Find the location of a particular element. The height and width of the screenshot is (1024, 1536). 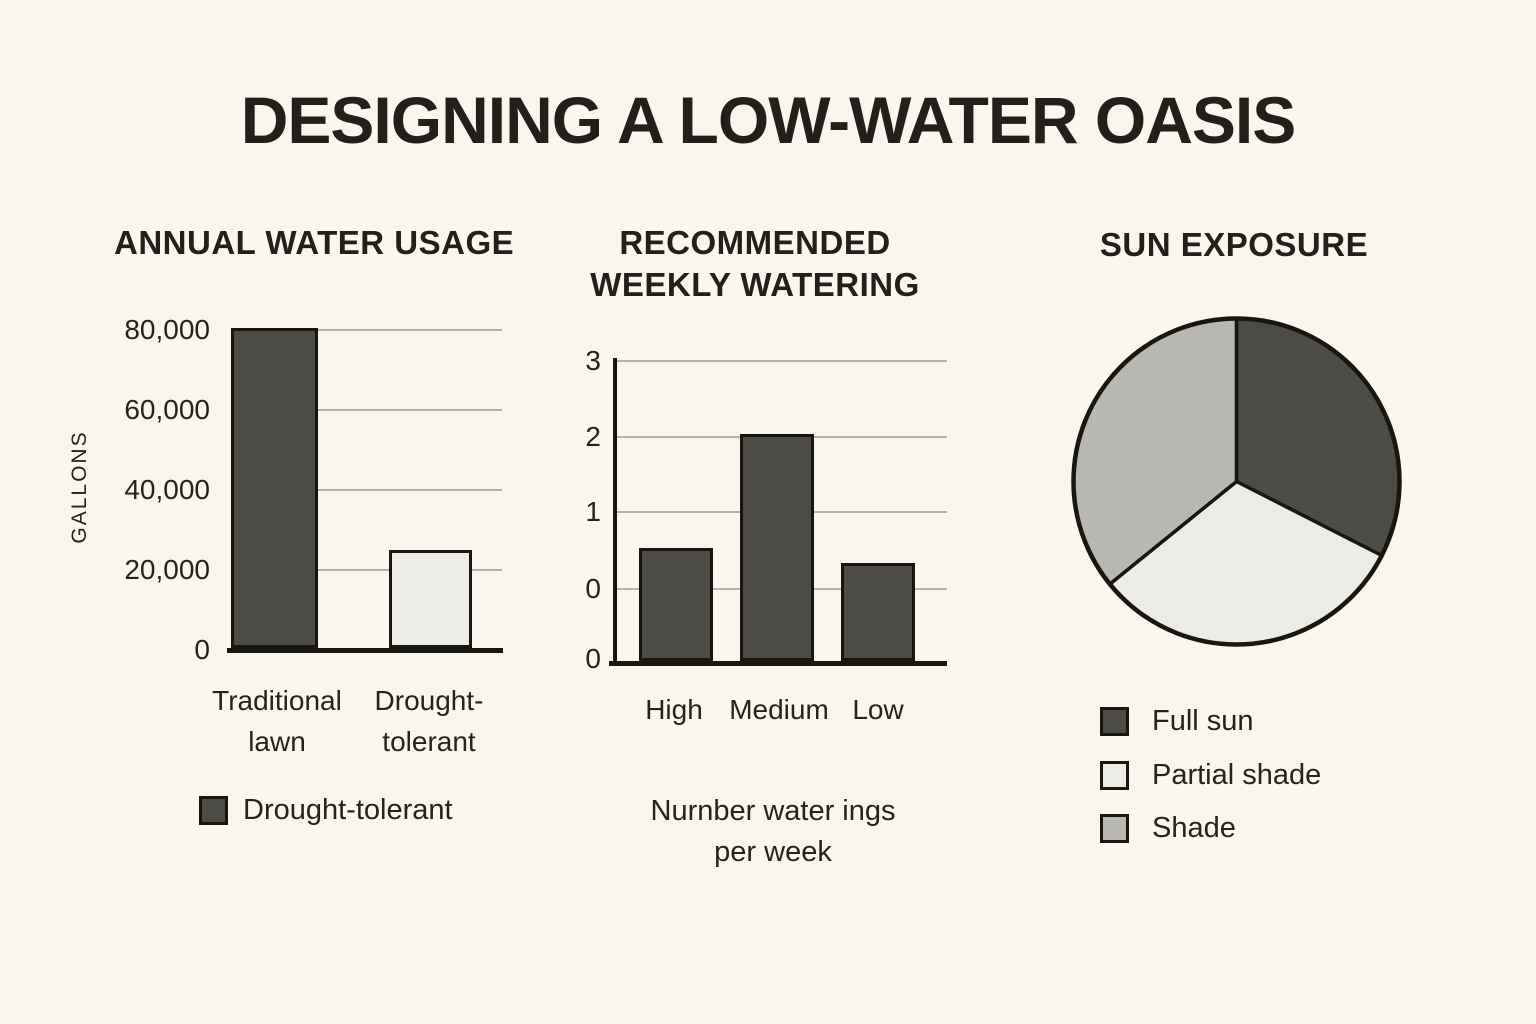

bar-drought-tolerant is located at coordinates (430, 599).